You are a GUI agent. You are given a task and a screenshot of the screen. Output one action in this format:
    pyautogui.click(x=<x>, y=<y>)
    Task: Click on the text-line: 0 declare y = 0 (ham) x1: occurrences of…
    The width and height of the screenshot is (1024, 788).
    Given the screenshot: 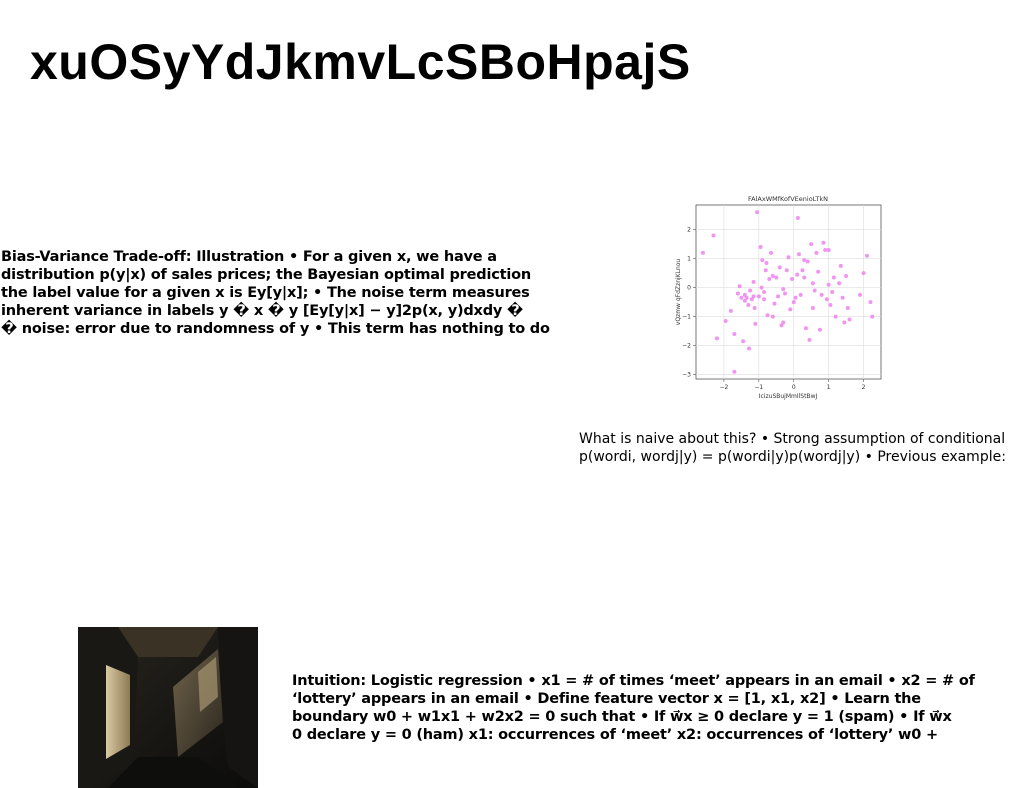 What is the action you would take?
    pyautogui.click(x=615, y=735)
    